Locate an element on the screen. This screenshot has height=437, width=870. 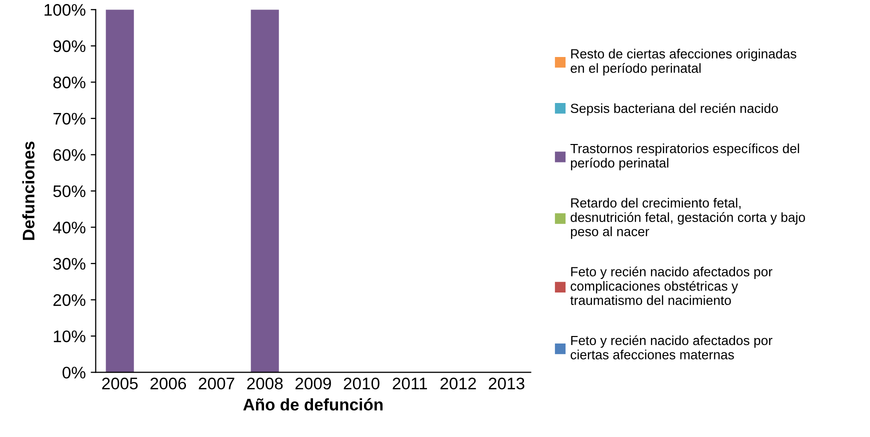
x-tick-label: 2009 is located at coordinates (313, 384).